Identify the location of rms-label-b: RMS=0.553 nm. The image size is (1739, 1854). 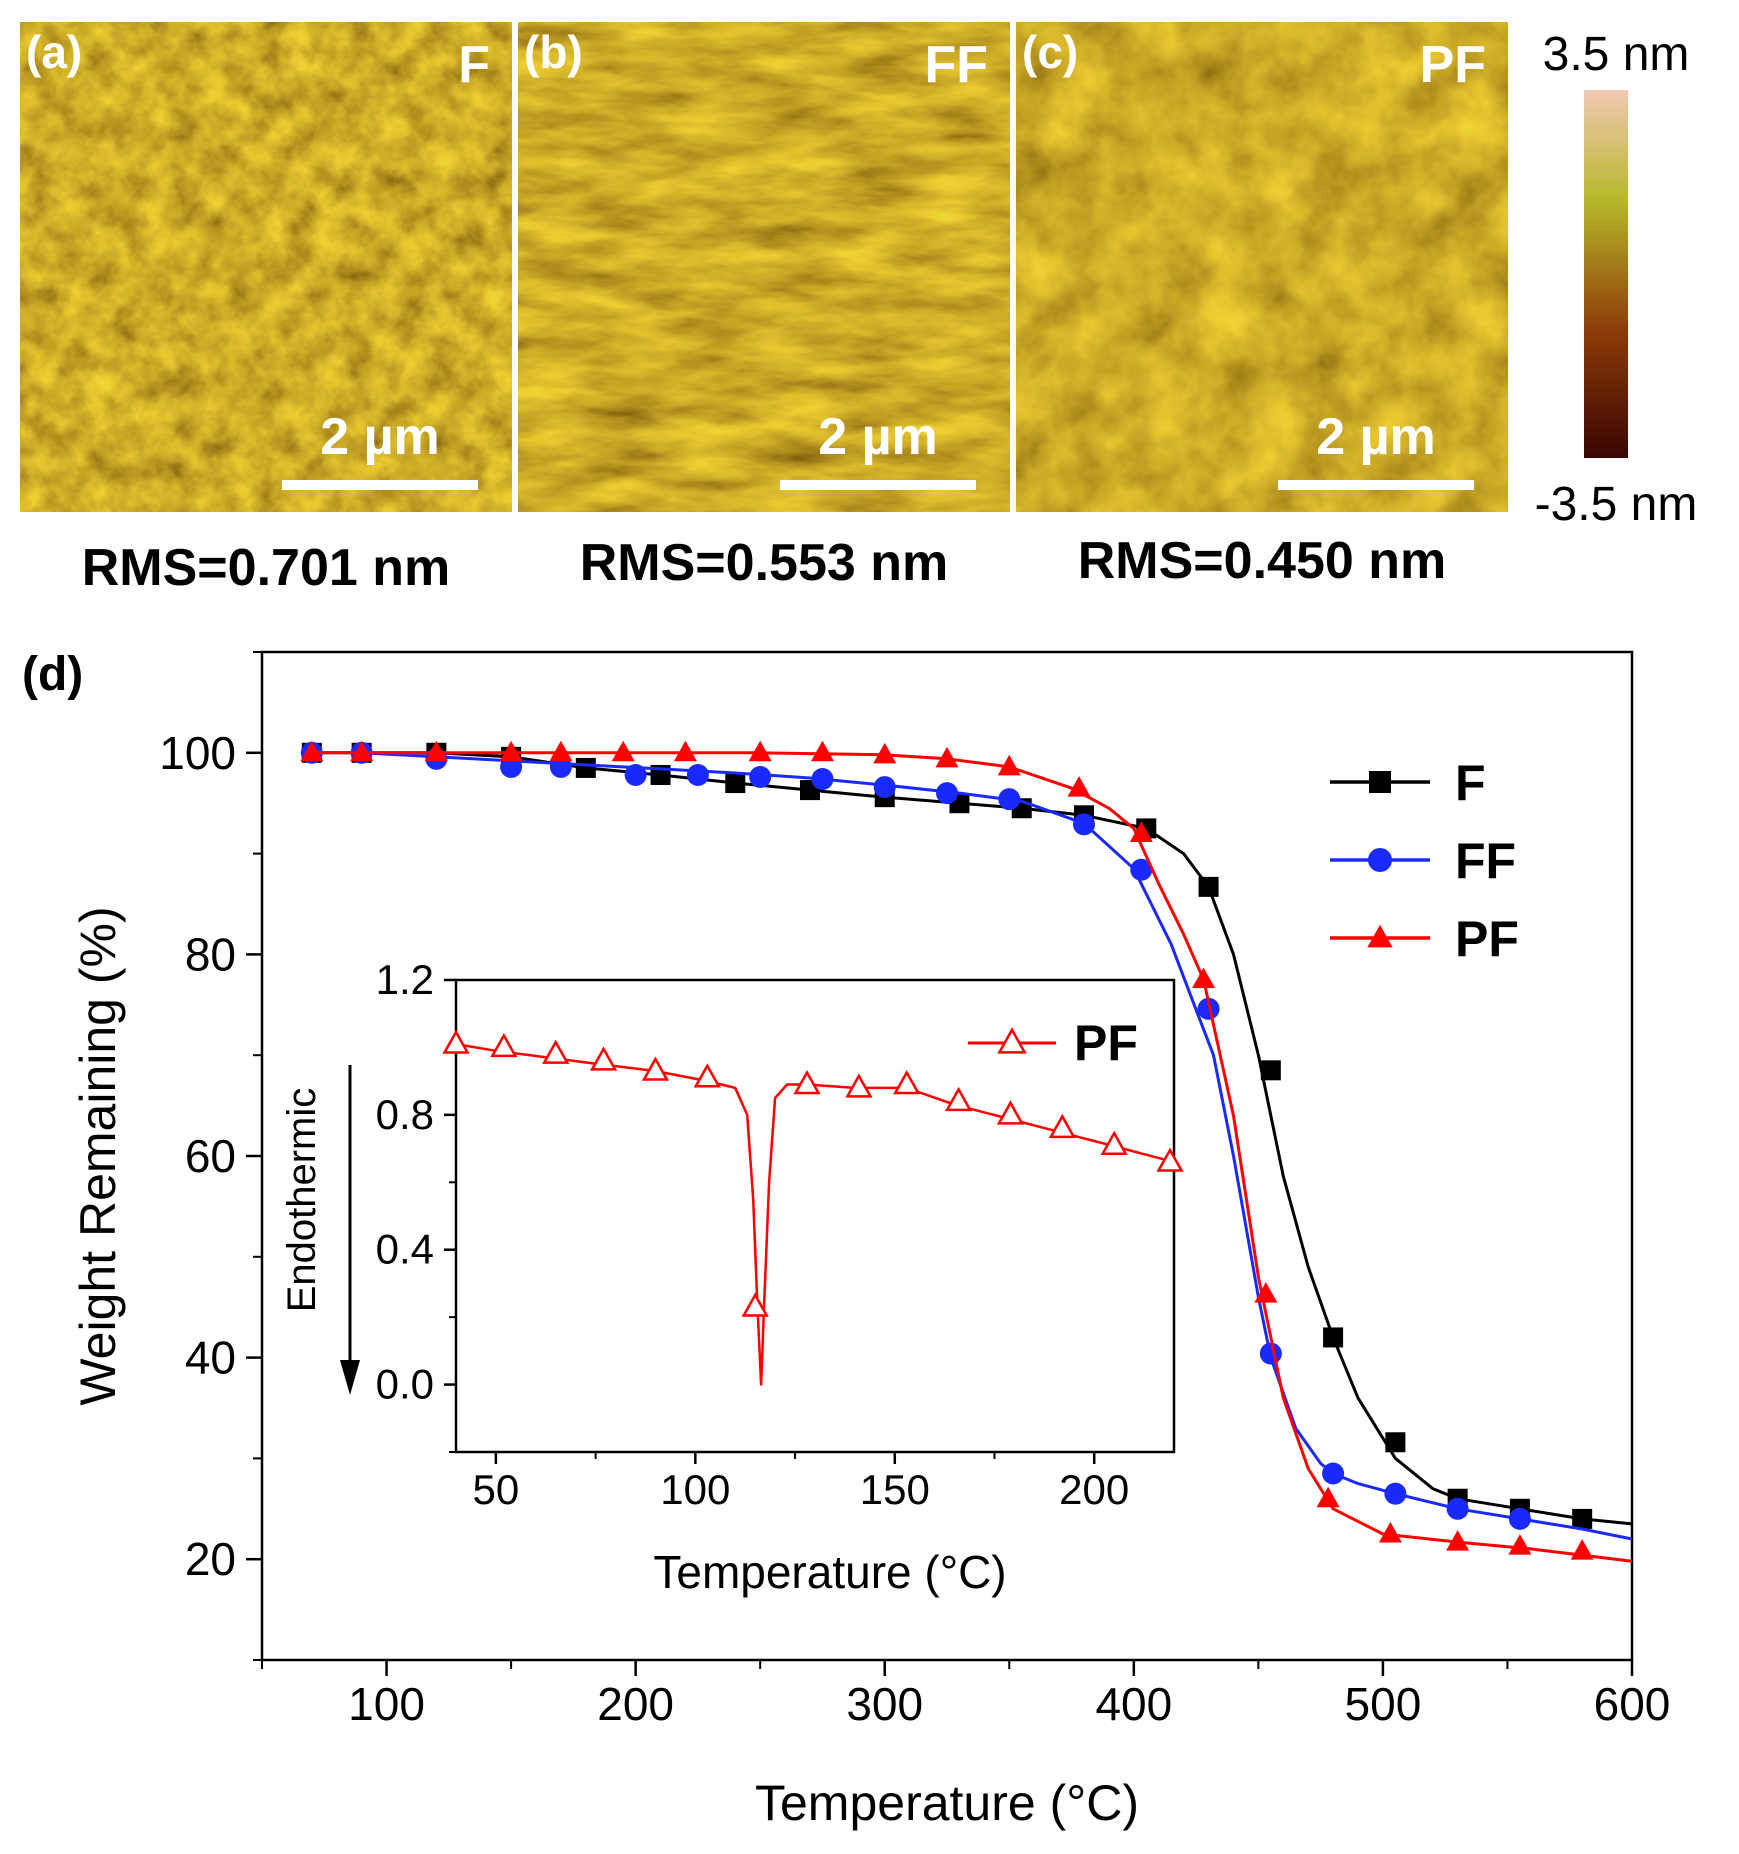
(764, 563).